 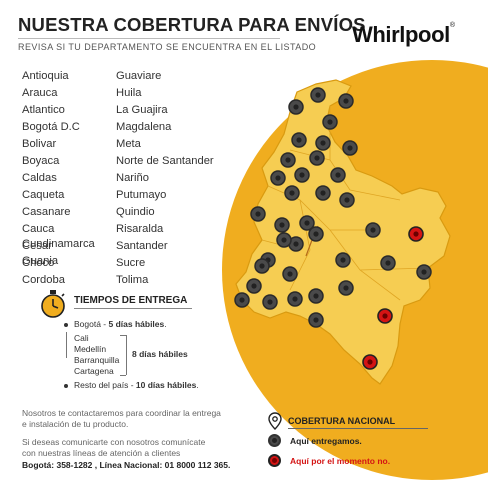 I want to click on bogota-label: Bogotá -, so click(x=91, y=324).